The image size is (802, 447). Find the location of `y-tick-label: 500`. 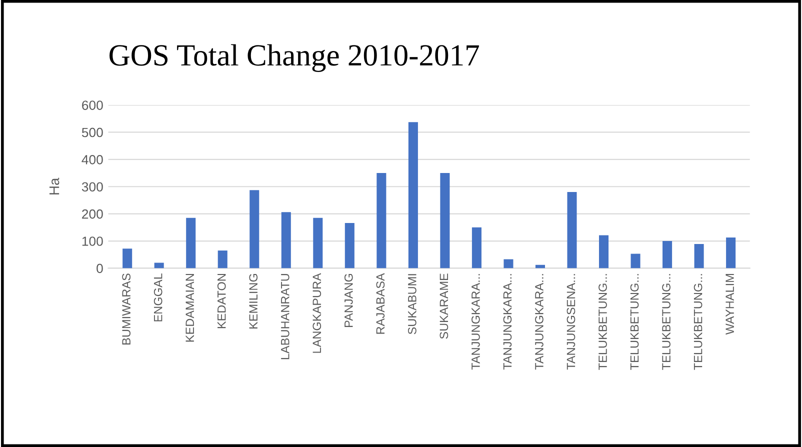

y-tick-label: 500 is located at coordinates (92, 133).